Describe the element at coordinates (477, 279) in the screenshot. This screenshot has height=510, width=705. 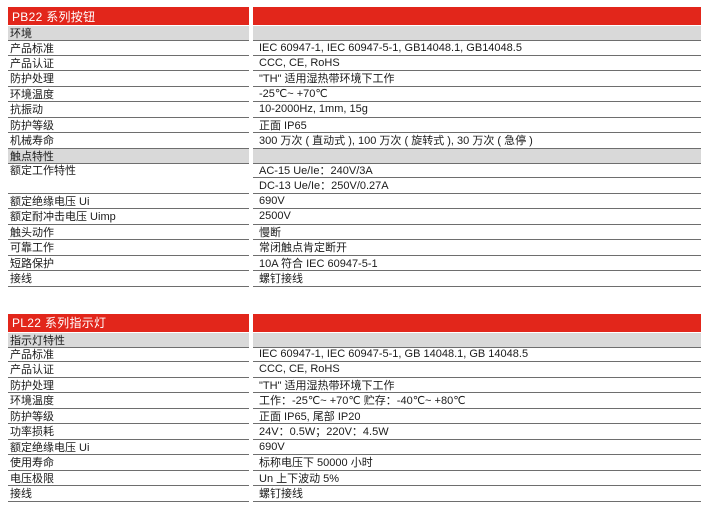
I see `spec-value-cell: 螺钉接线` at that location.